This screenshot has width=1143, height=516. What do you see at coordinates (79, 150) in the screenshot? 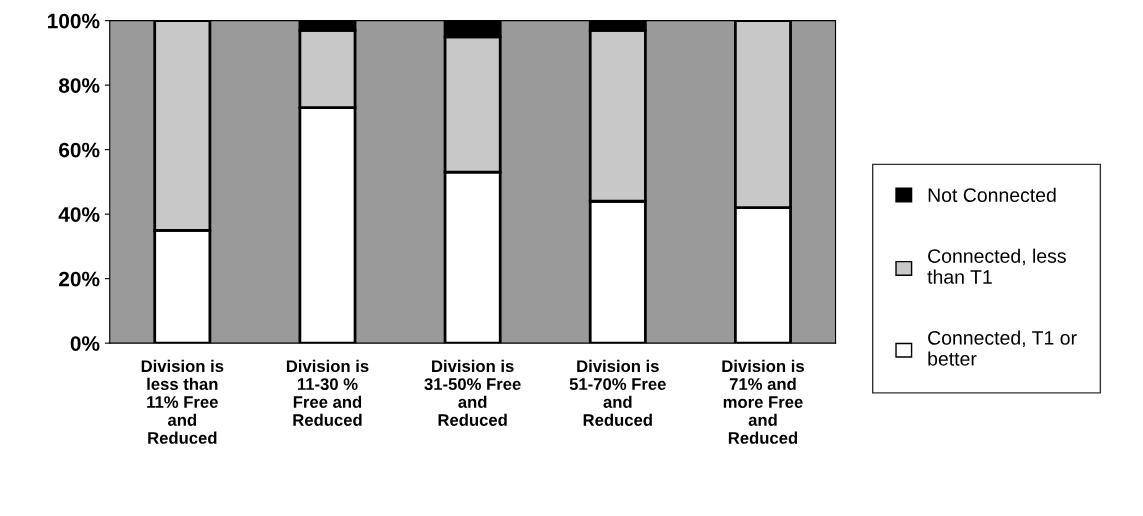
I see `y-tick-label: 60%` at bounding box center [79, 150].